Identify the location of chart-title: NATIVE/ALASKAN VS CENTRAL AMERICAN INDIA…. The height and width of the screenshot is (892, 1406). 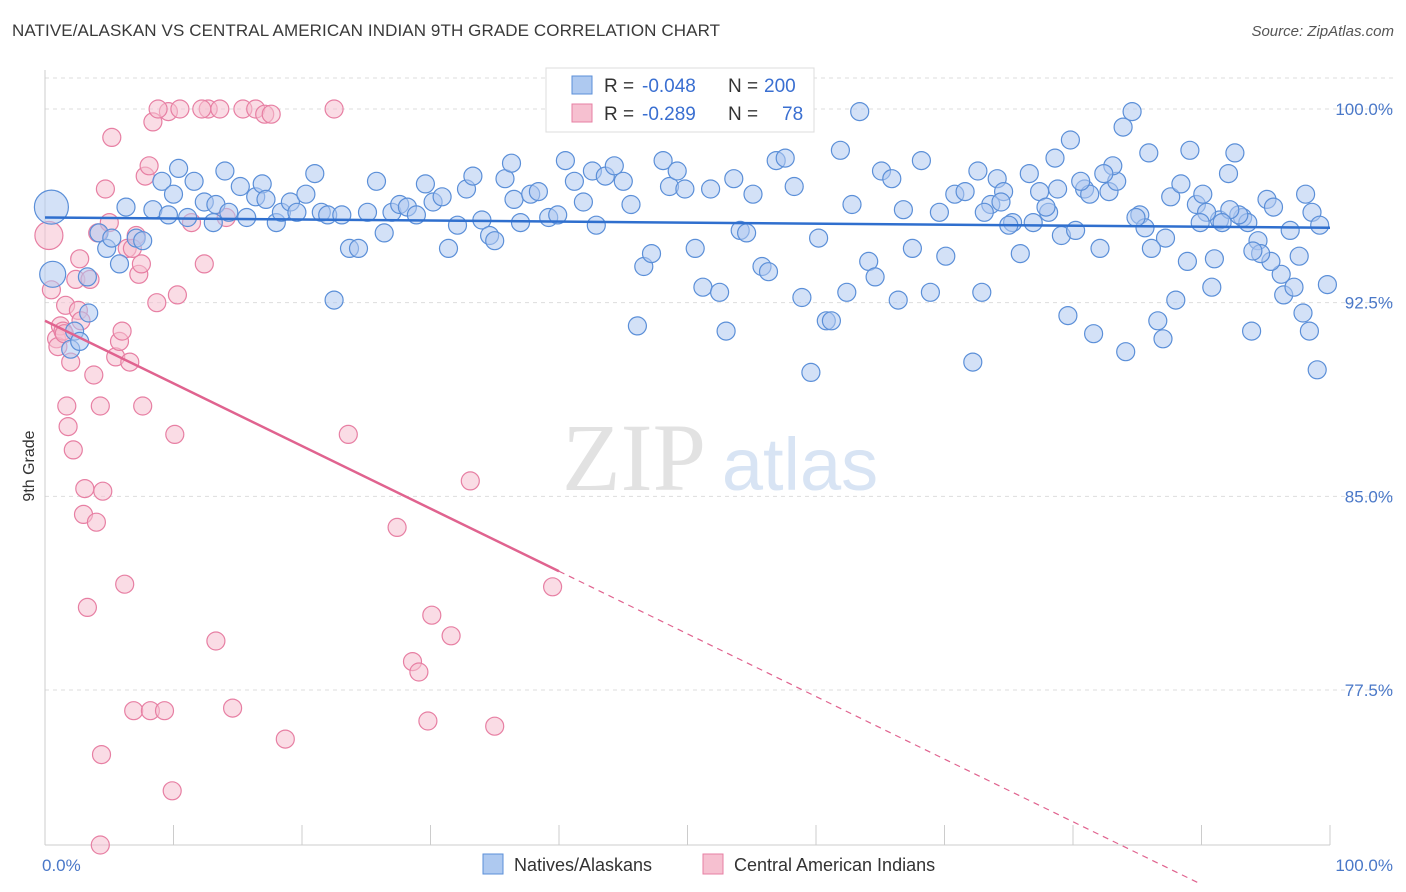
(366, 30).